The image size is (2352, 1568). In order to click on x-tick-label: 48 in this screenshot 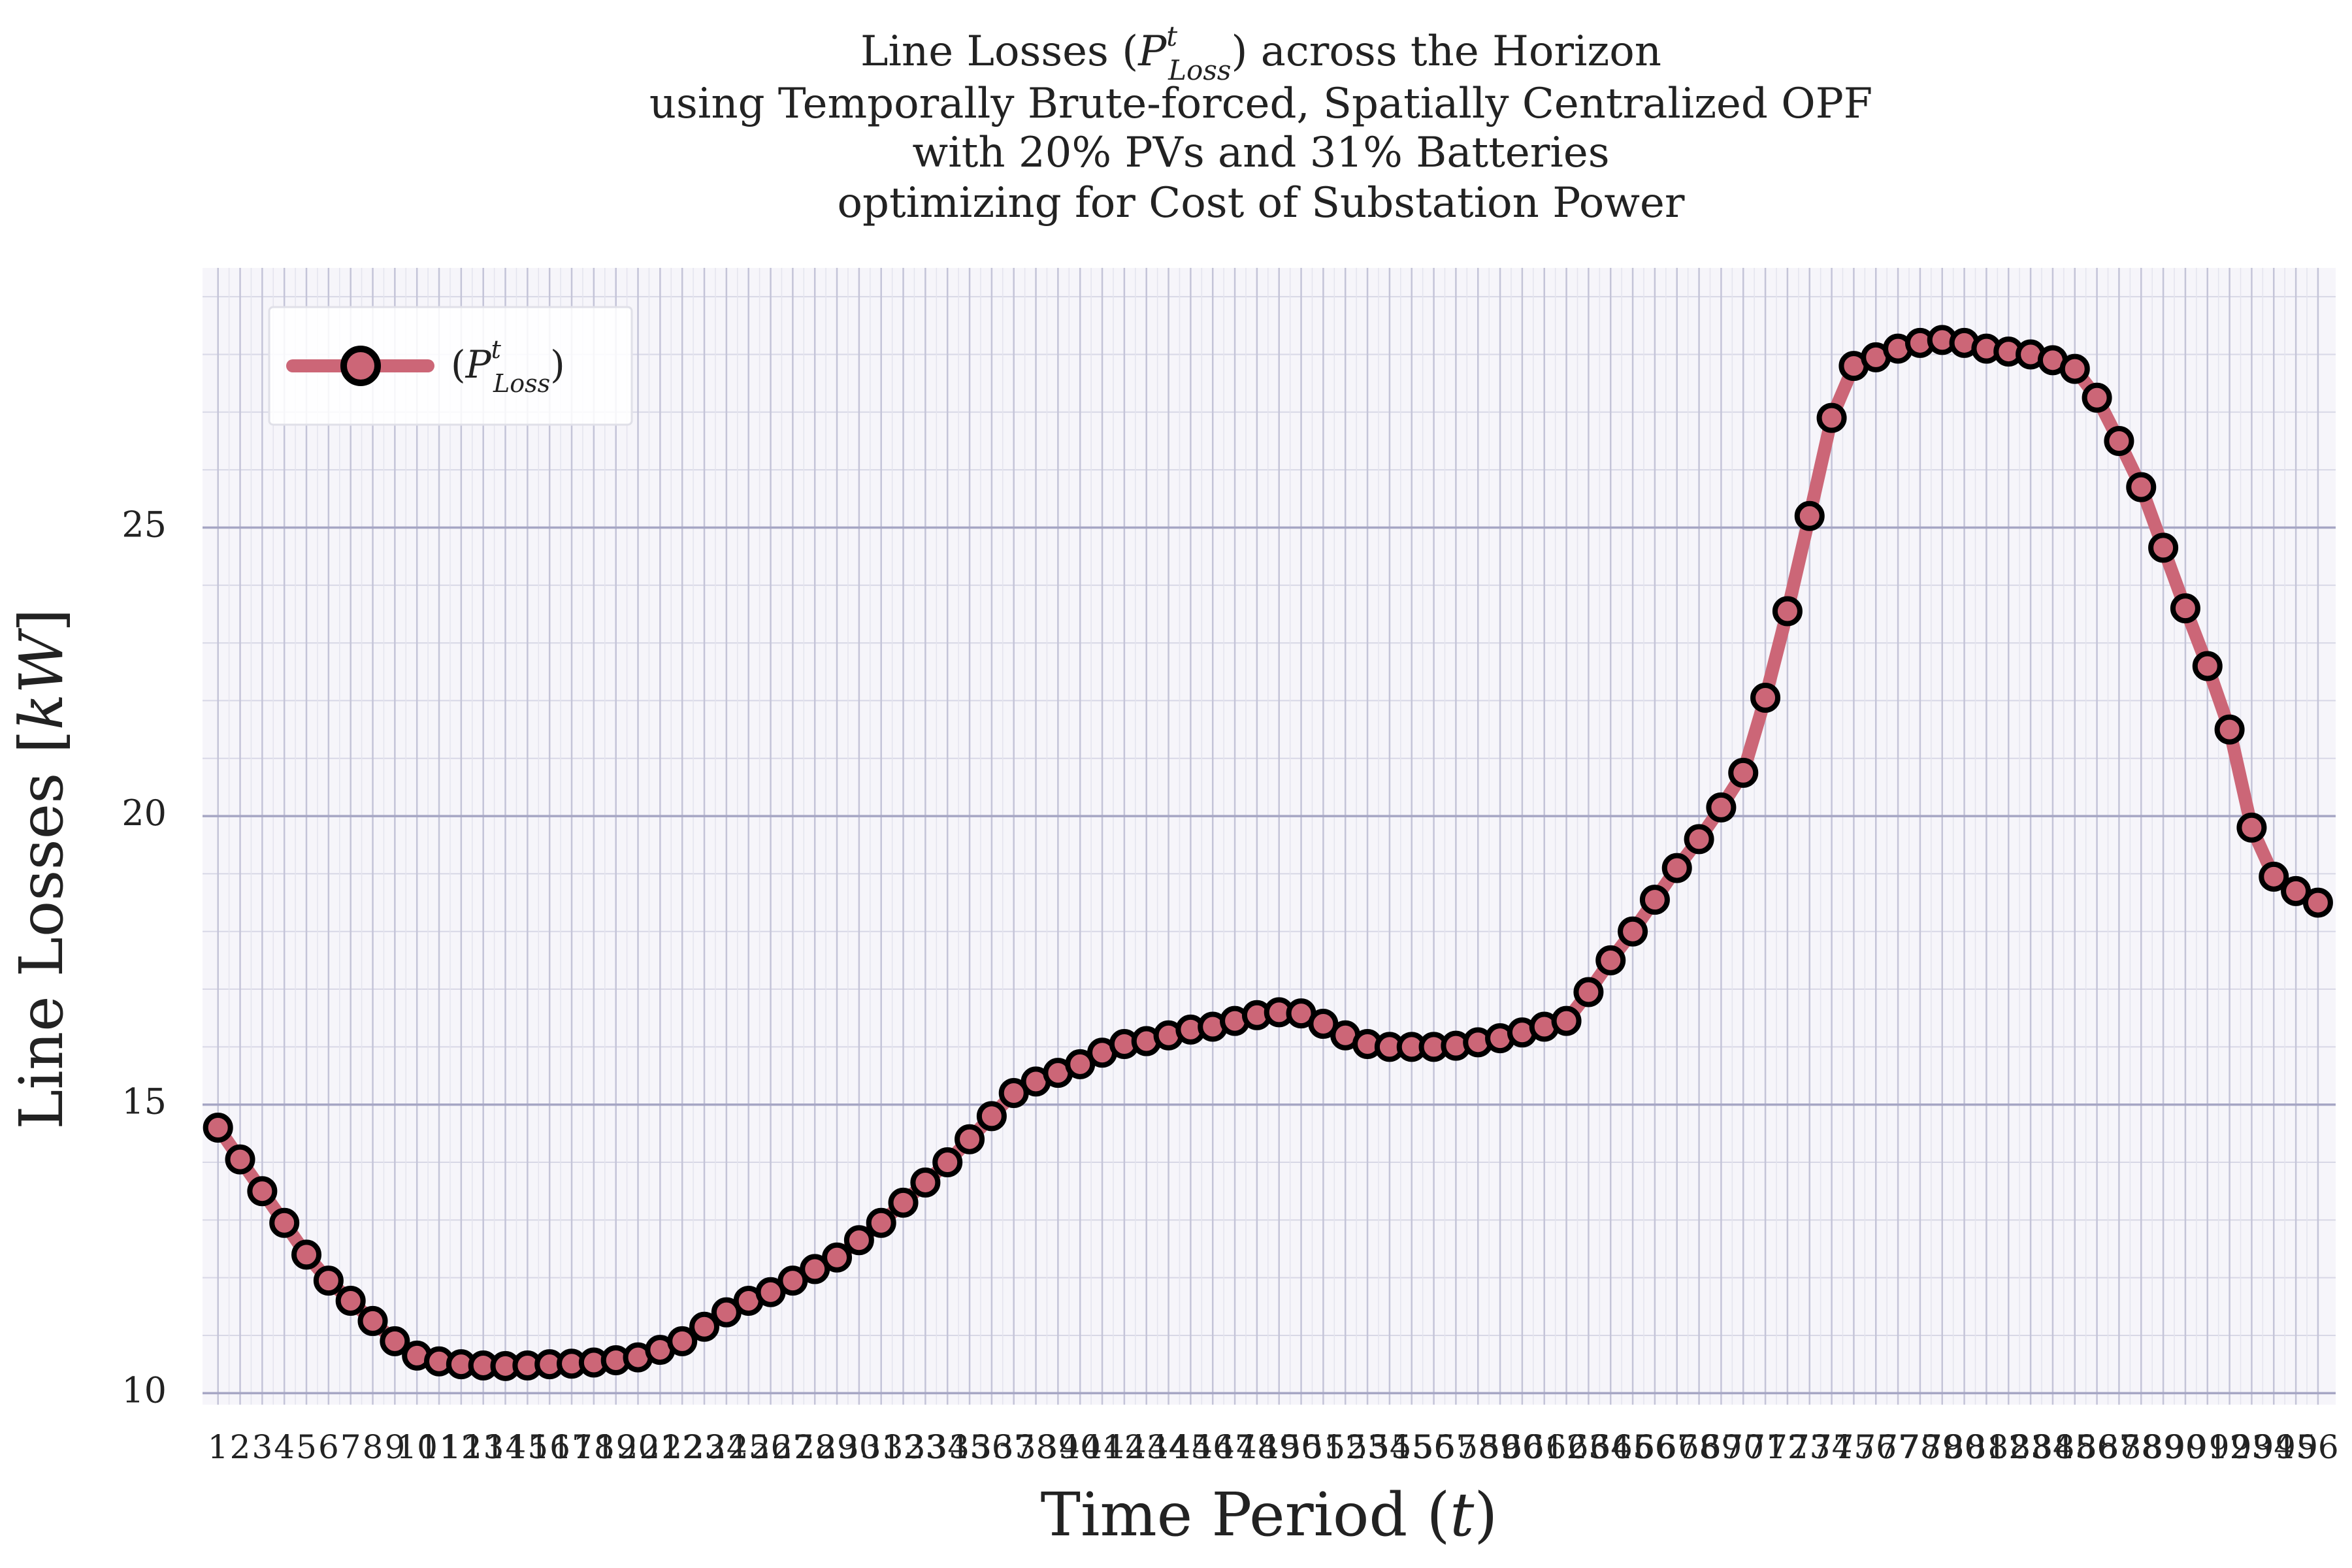, I will do `click(1257, 1447)`.